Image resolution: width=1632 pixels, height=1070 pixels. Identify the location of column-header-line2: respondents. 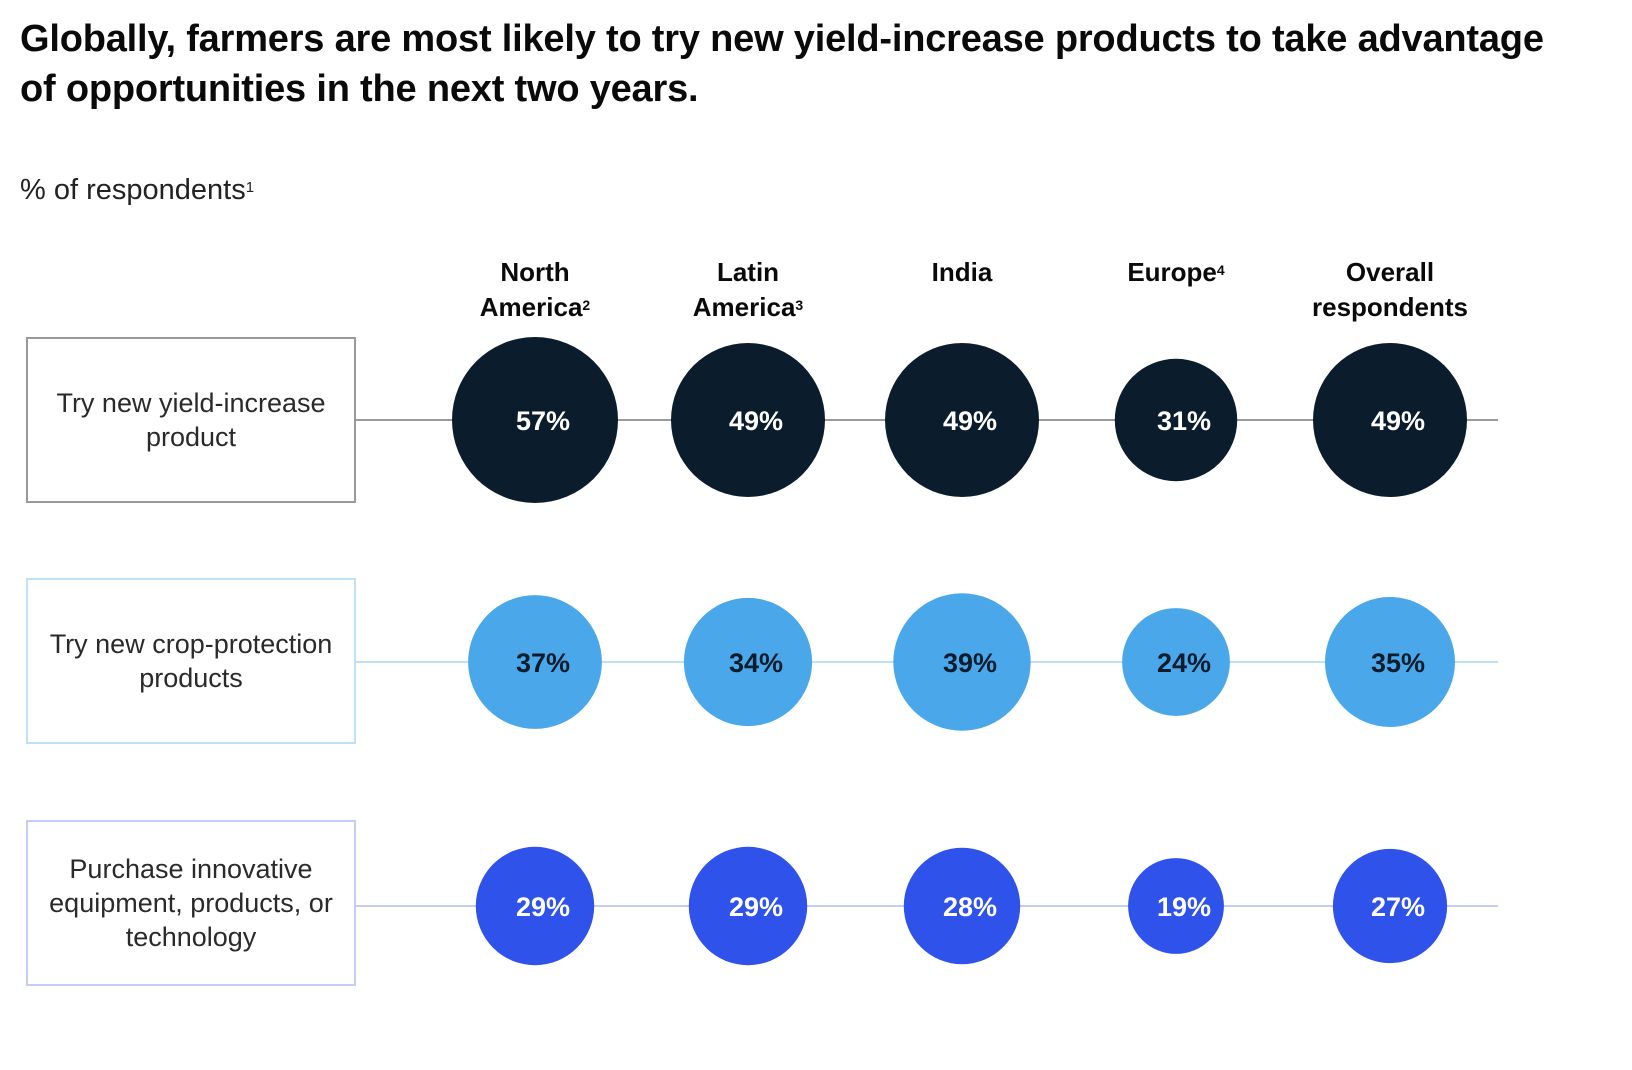
(1390, 307).